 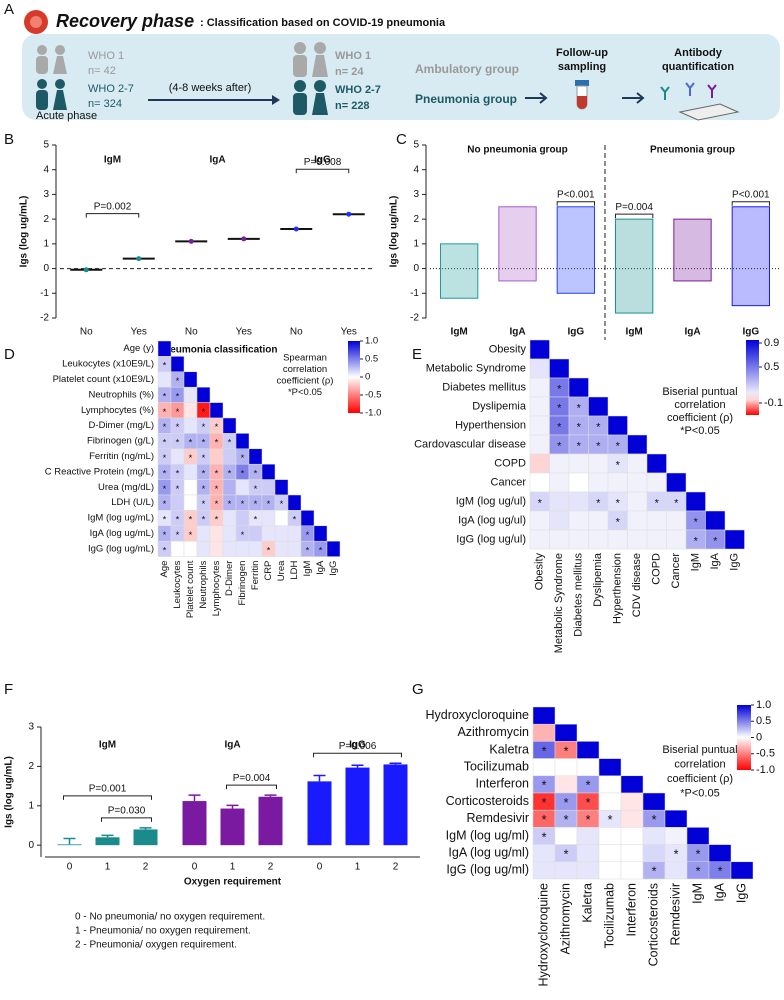 I want to click on panel-label: E, so click(x=417, y=354).